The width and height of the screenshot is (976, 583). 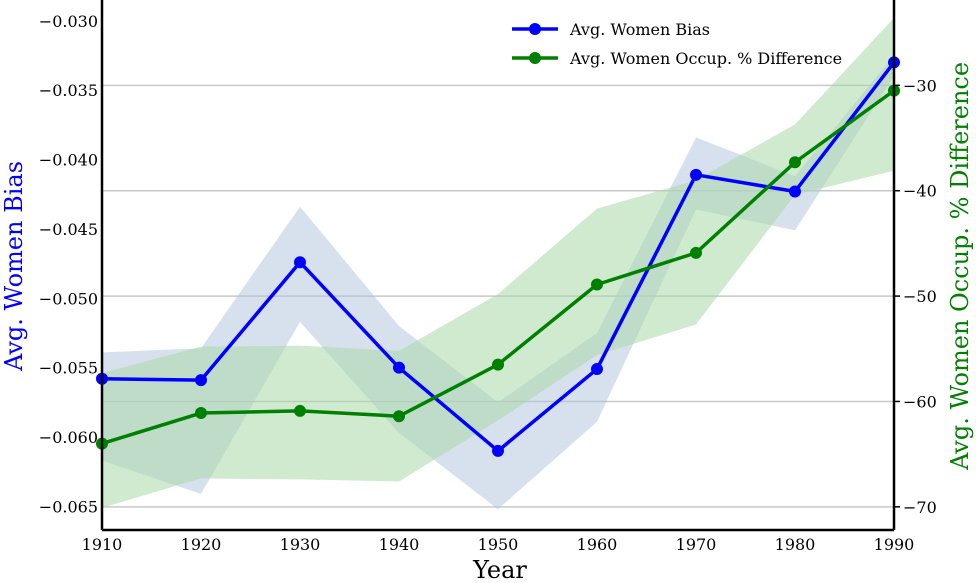 What do you see at coordinates (68, 160) in the screenshot?
I see `y-left-tick-label: −0.040` at bounding box center [68, 160].